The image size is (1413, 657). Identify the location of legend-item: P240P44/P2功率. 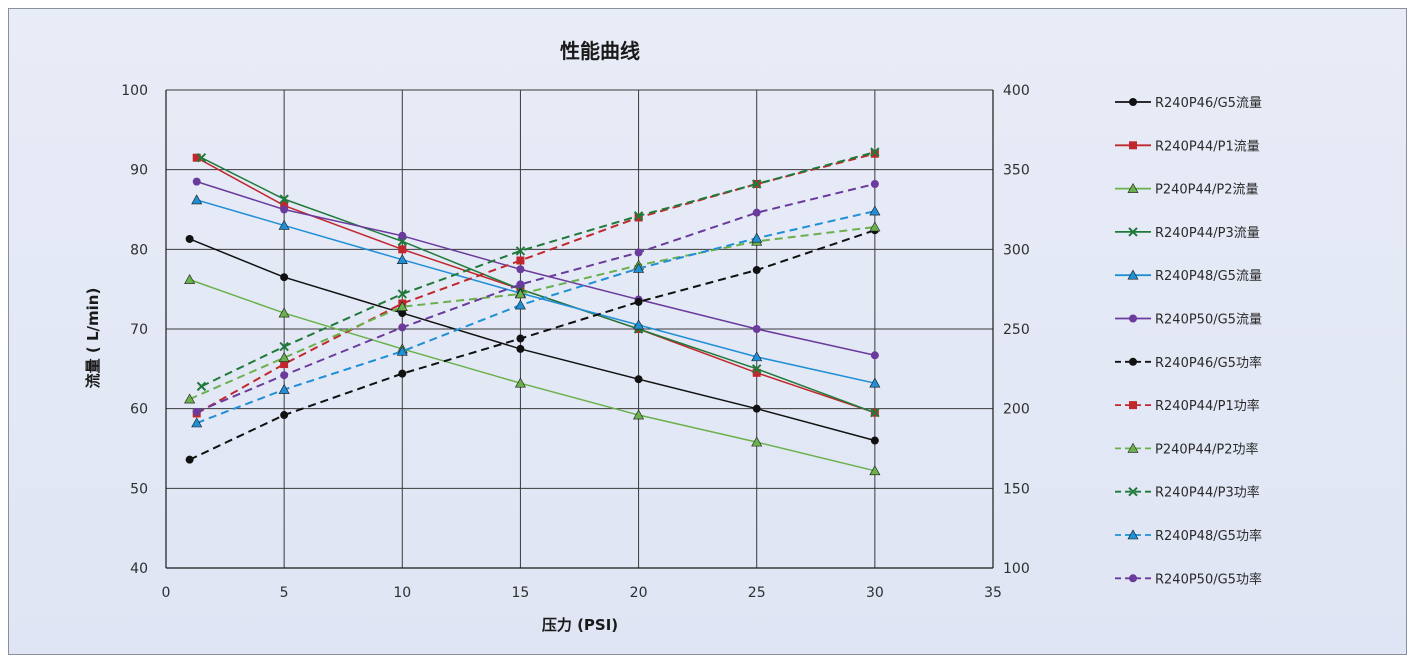
(1187, 449).